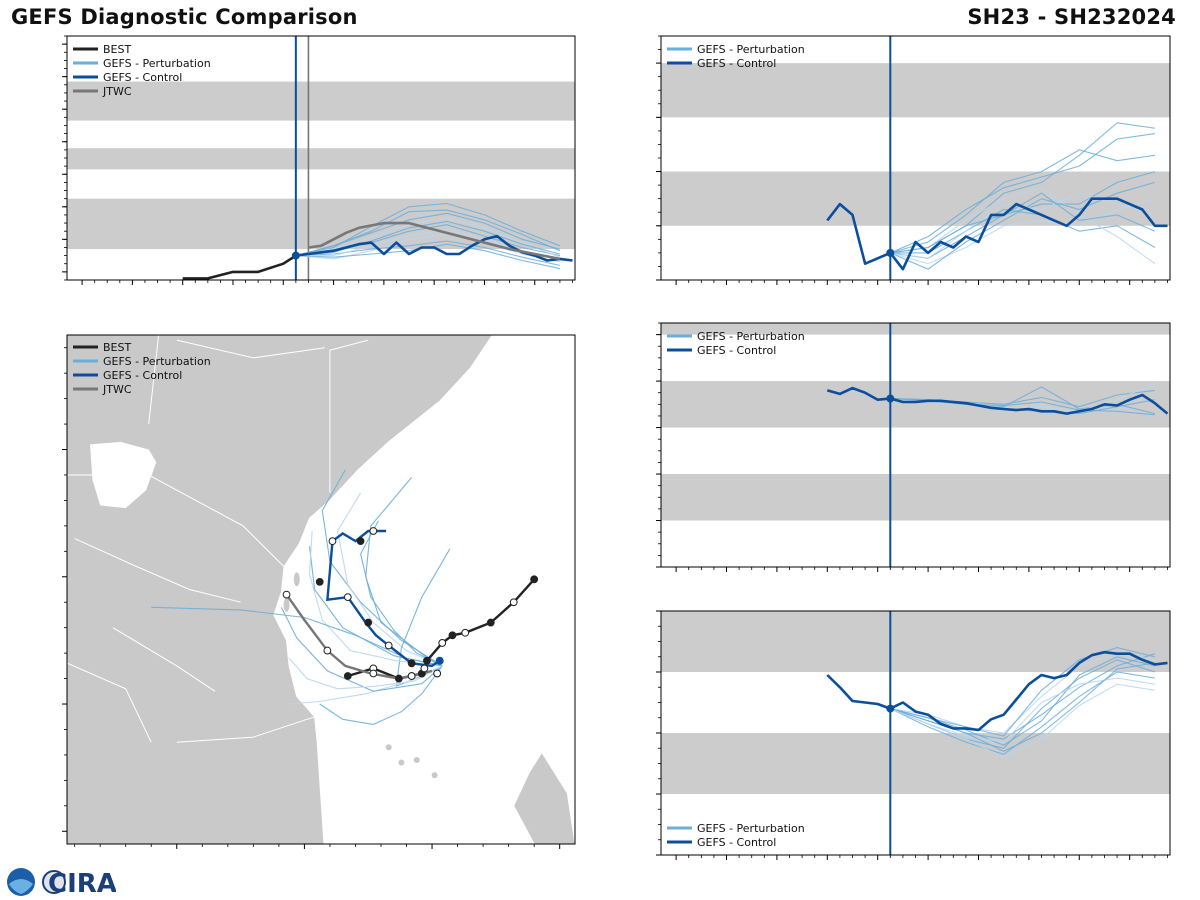 This screenshot has height=900, width=1200. What do you see at coordinates (54, 882) in the screenshot?
I see `globe-icon` at bounding box center [54, 882].